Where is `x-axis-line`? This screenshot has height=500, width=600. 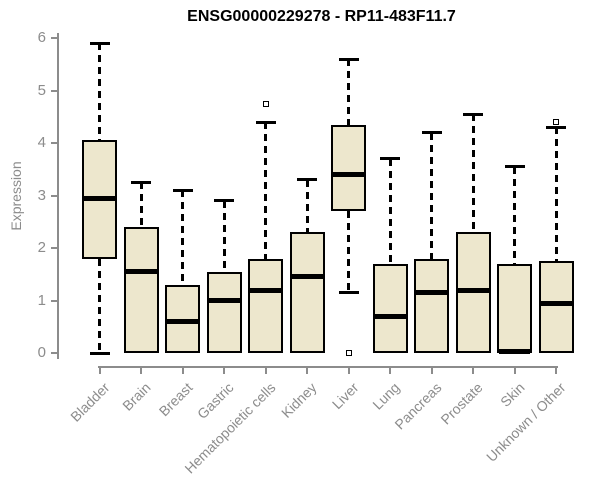 x-axis-line is located at coordinates (327, 367).